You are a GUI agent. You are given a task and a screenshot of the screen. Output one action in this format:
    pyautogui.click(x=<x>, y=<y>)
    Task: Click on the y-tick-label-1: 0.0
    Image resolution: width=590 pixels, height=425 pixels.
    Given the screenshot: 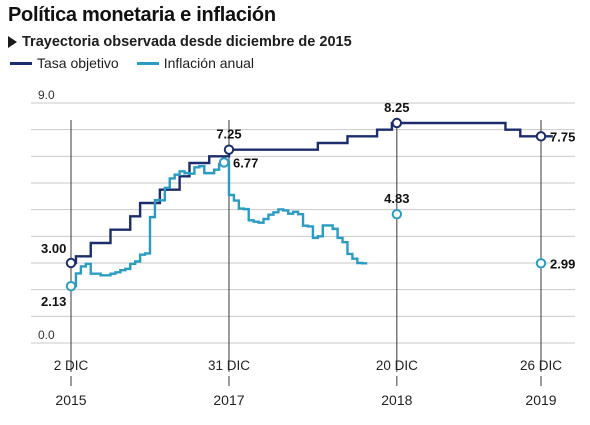 What is the action you would take?
    pyautogui.click(x=46, y=335)
    